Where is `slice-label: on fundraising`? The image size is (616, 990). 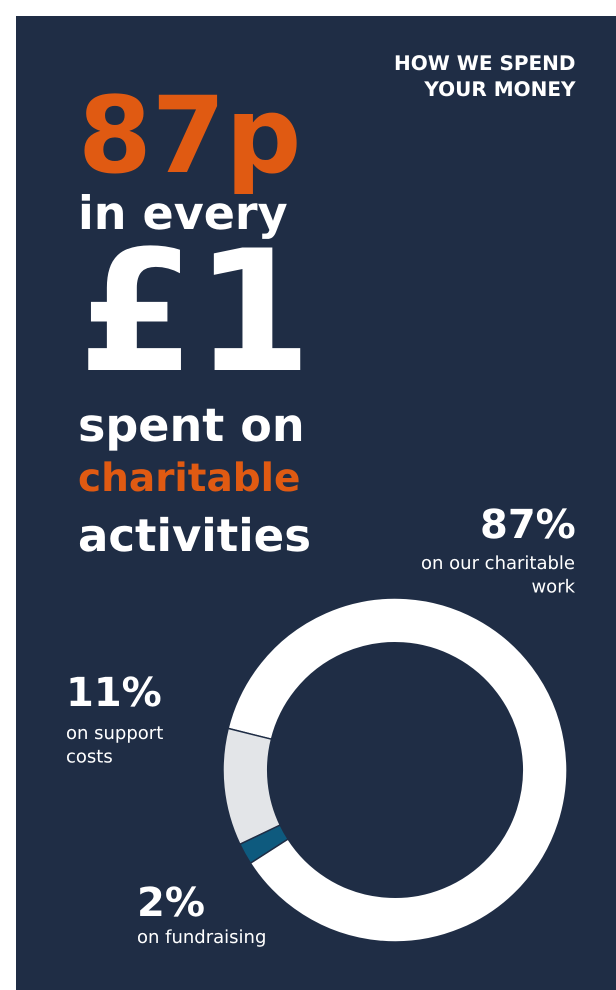 slice-label: on fundraising is located at coordinates (201, 937).